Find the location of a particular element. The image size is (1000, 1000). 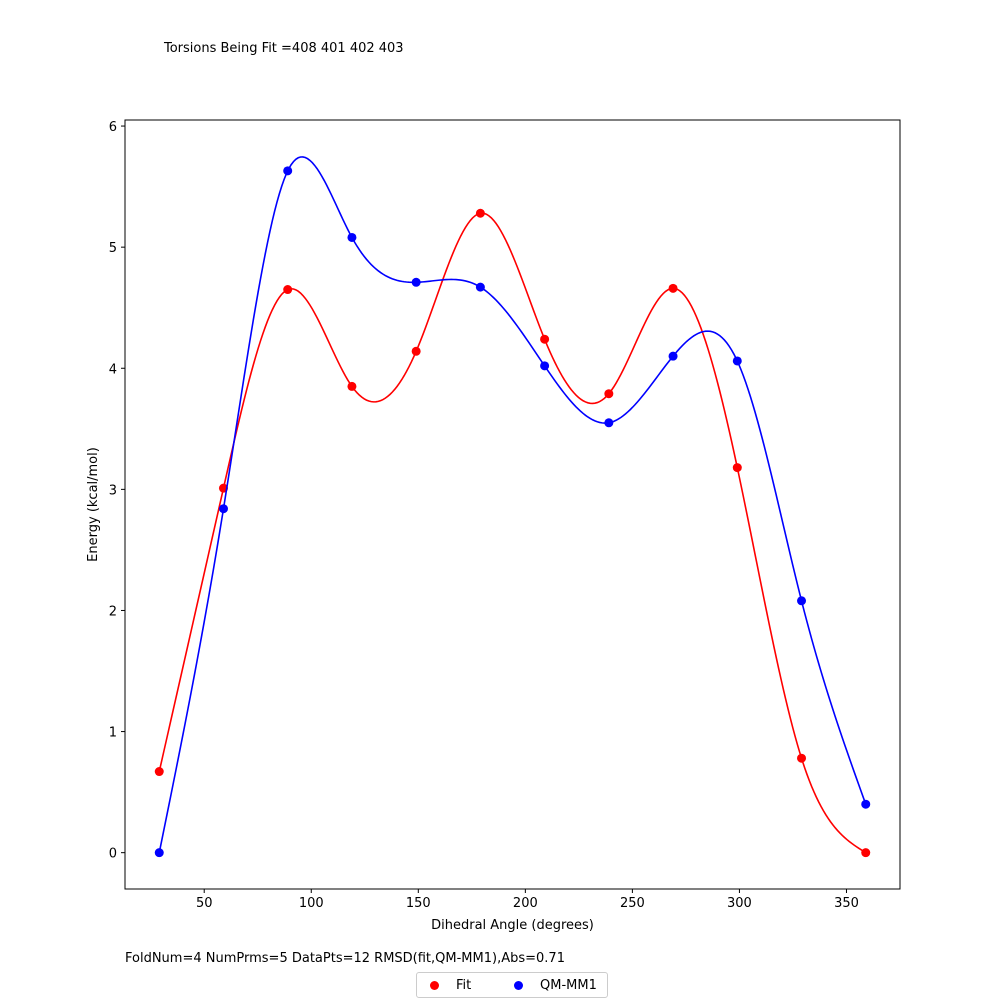

y-axis-label: Energy (kcal/mol) is located at coordinates (93, 504).